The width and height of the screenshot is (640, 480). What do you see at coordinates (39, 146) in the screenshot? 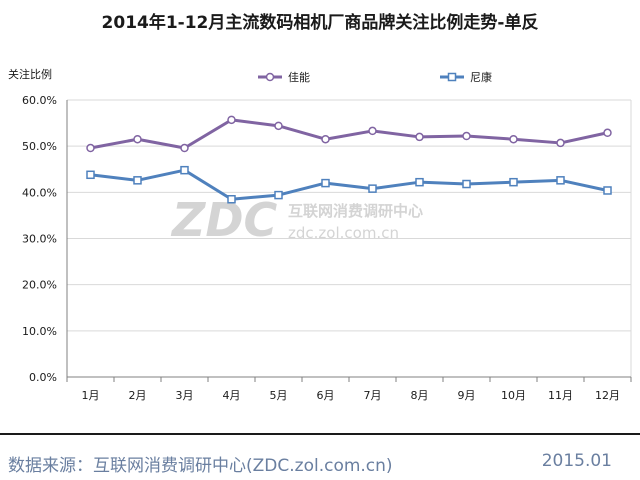
I see `y-tick-label: 50.0%` at bounding box center [39, 146].